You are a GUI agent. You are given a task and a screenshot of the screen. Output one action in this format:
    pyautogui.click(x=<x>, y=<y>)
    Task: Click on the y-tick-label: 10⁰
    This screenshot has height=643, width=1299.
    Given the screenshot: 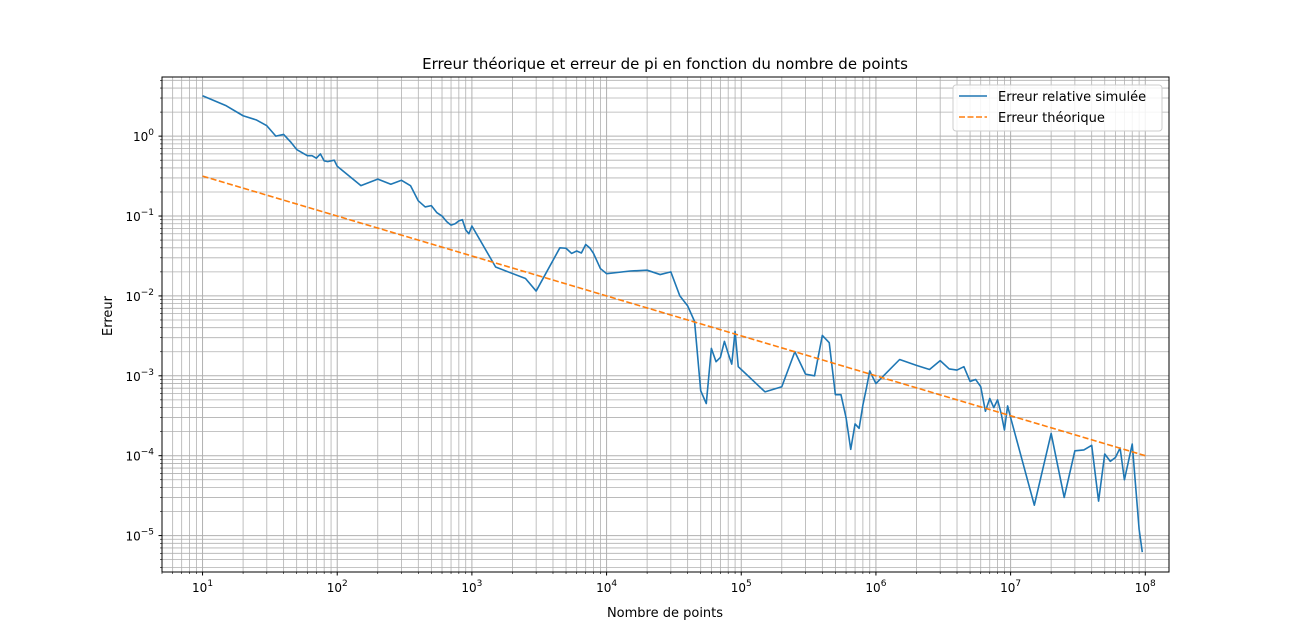 What is the action you would take?
    pyautogui.click(x=143, y=136)
    